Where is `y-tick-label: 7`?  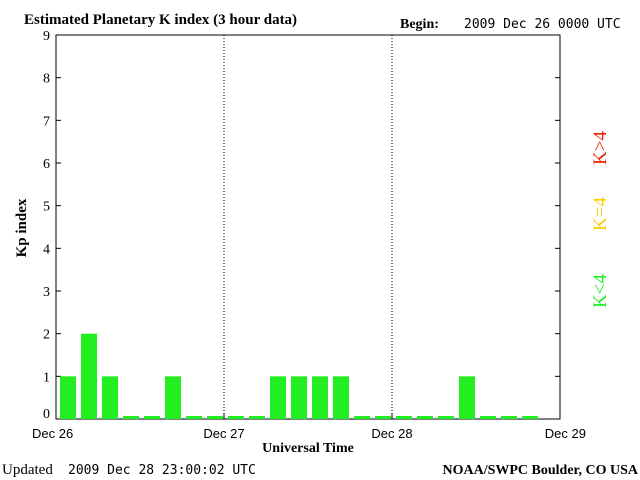 y-tick-label: 7 is located at coordinates (46, 121).